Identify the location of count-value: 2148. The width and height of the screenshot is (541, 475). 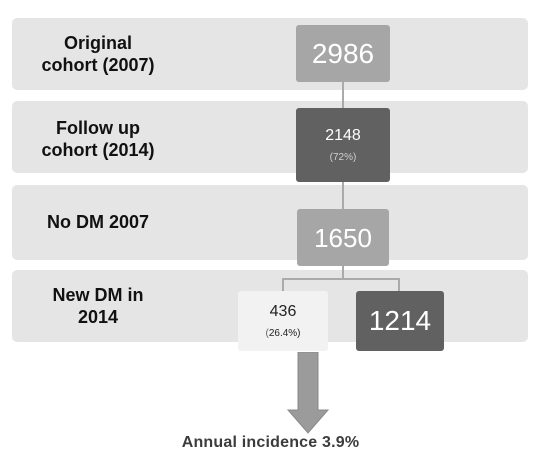
(343, 135).